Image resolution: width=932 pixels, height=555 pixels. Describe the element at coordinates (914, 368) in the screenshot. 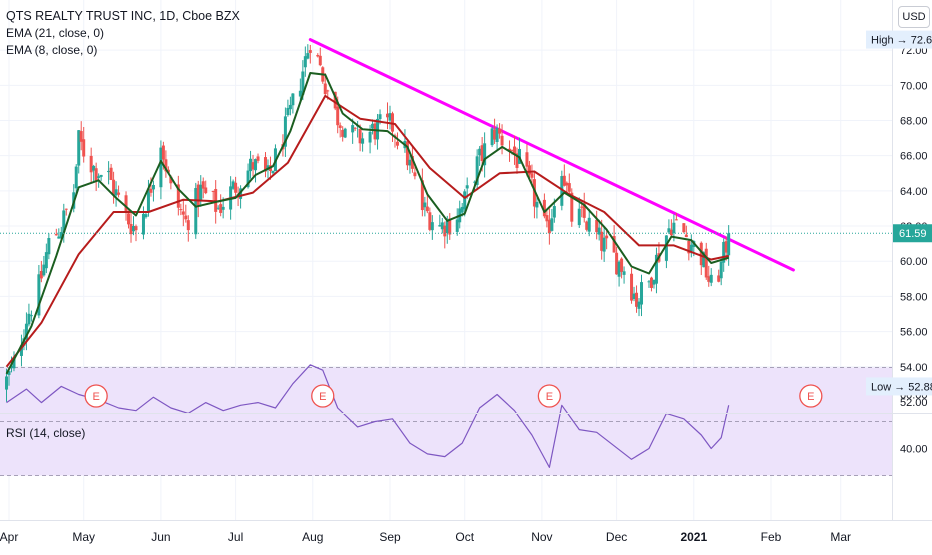

I see `price-tick-label: 54.00` at that location.